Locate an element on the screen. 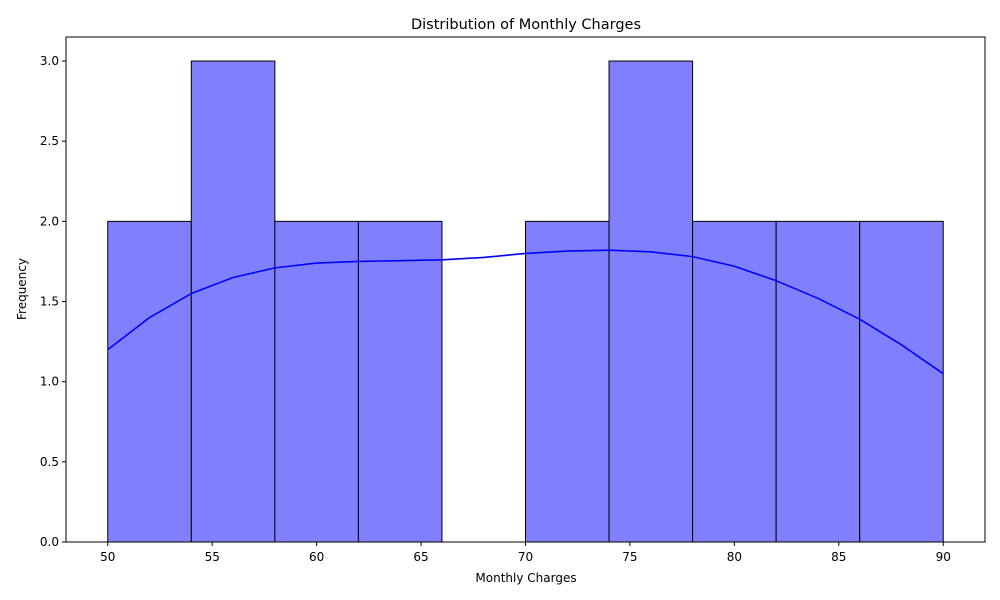 The image size is (1000, 600). y-tick-label-0: 0.0 is located at coordinates (49, 542).